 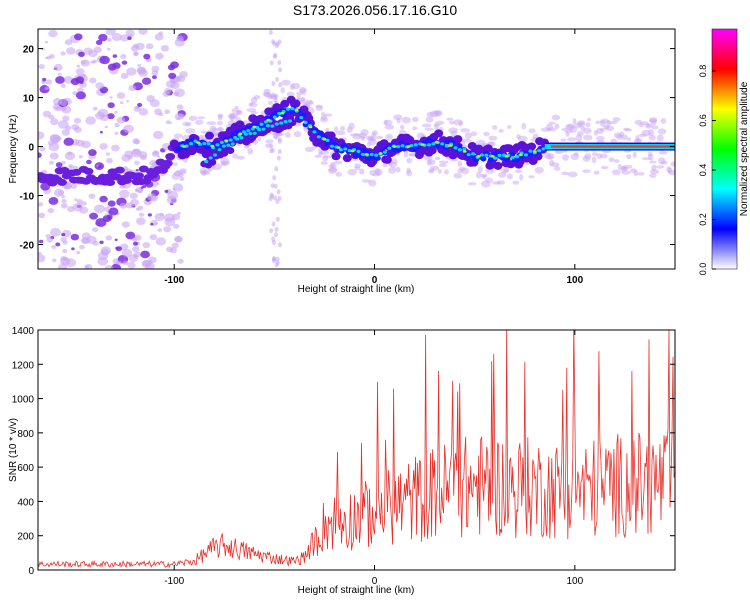 What do you see at coordinates (13, 450) in the screenshot?
I see `snr-ylabel: SNR (10 * v/v)` at bounding box center [13, 450].